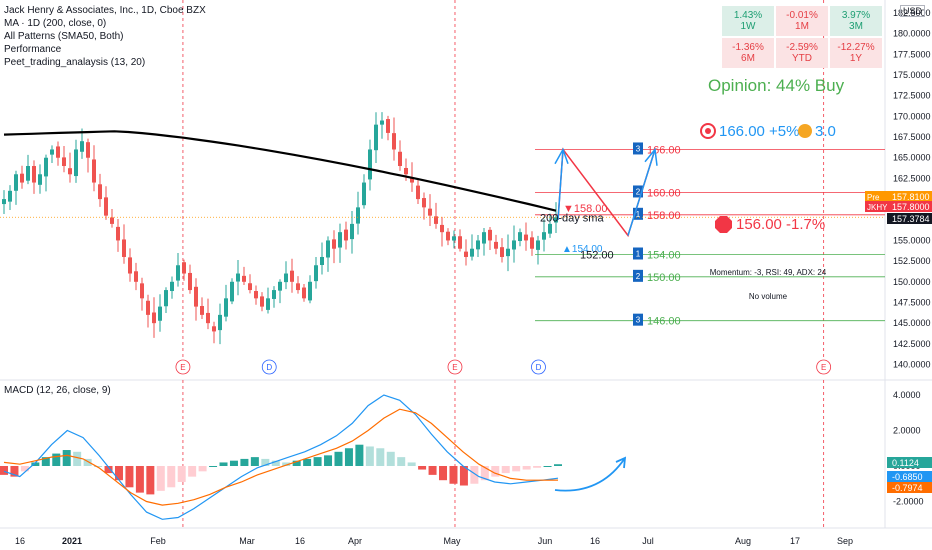 Image resolution: width=932 pixels, height=550 pixels. What do you see at coordinates (912, 158) in the screenshot?
I see `price-tick-label: 165.0000` at bounding box center [912, 158].